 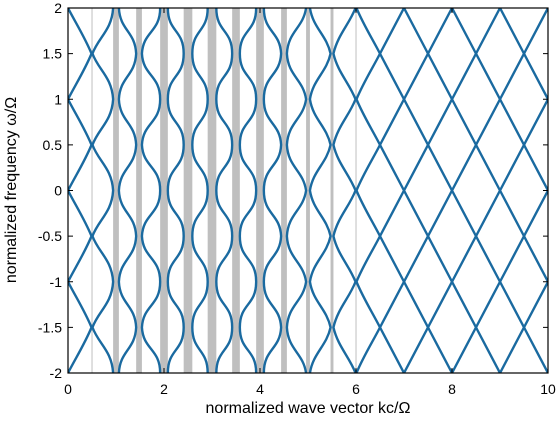 I want to click on x-tick-label: 8, so click(x=452, y=389).